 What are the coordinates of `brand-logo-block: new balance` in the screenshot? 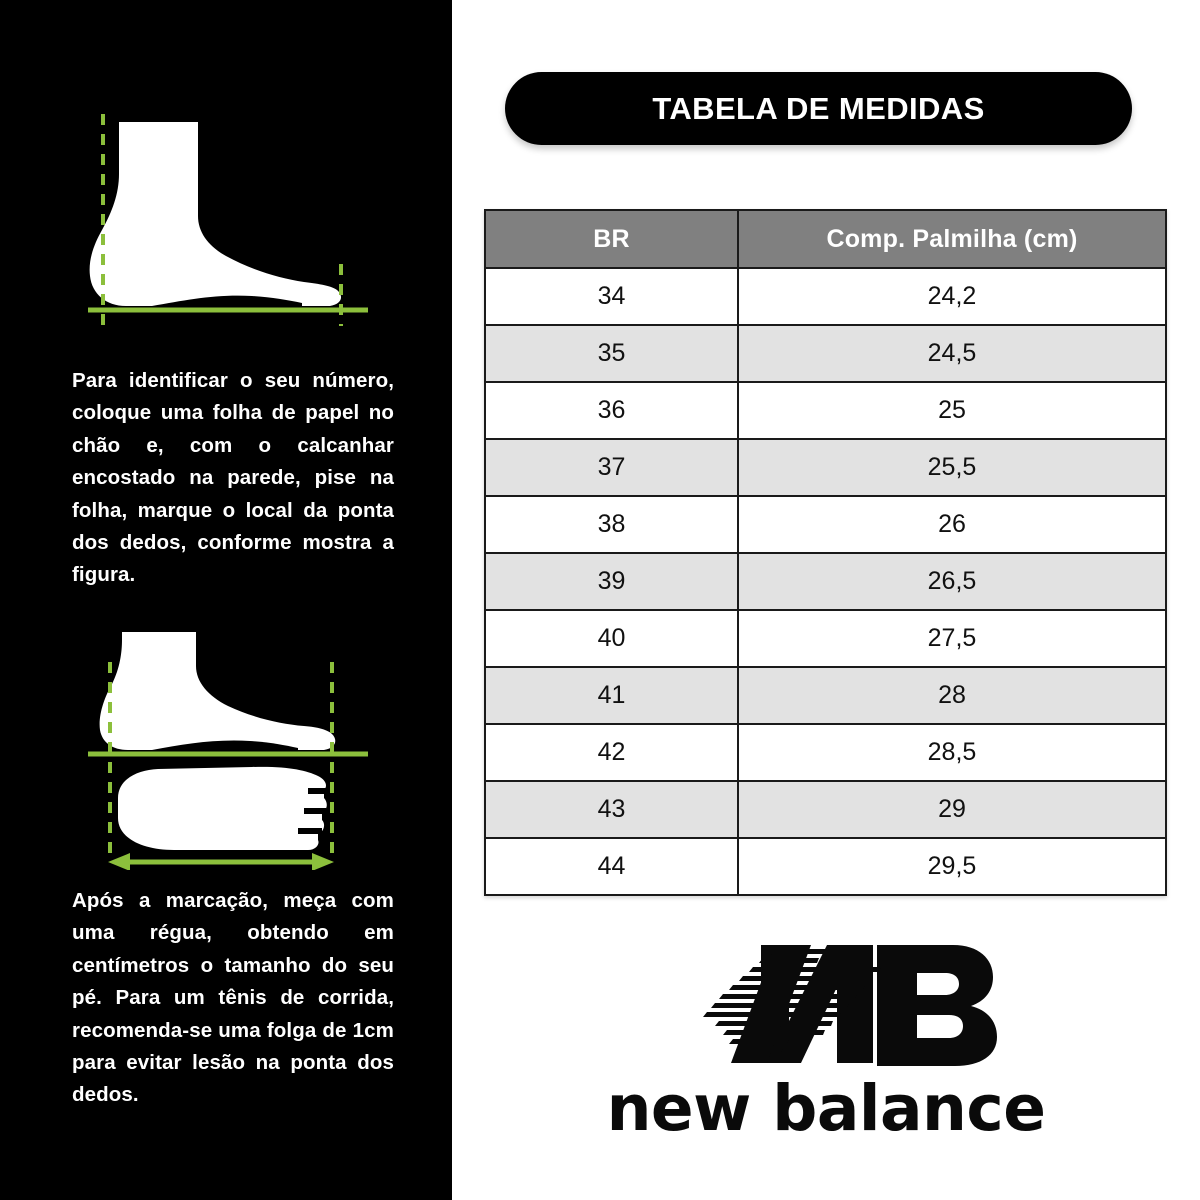 It's located at (826, 1040).